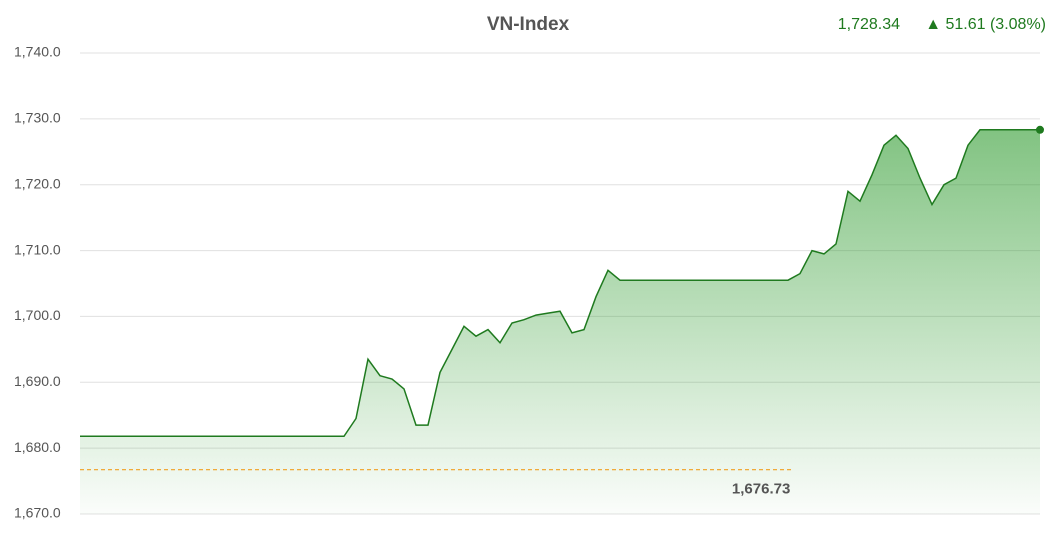  I want to click on y-tick-label: 1,690.0, so click(37, 381).